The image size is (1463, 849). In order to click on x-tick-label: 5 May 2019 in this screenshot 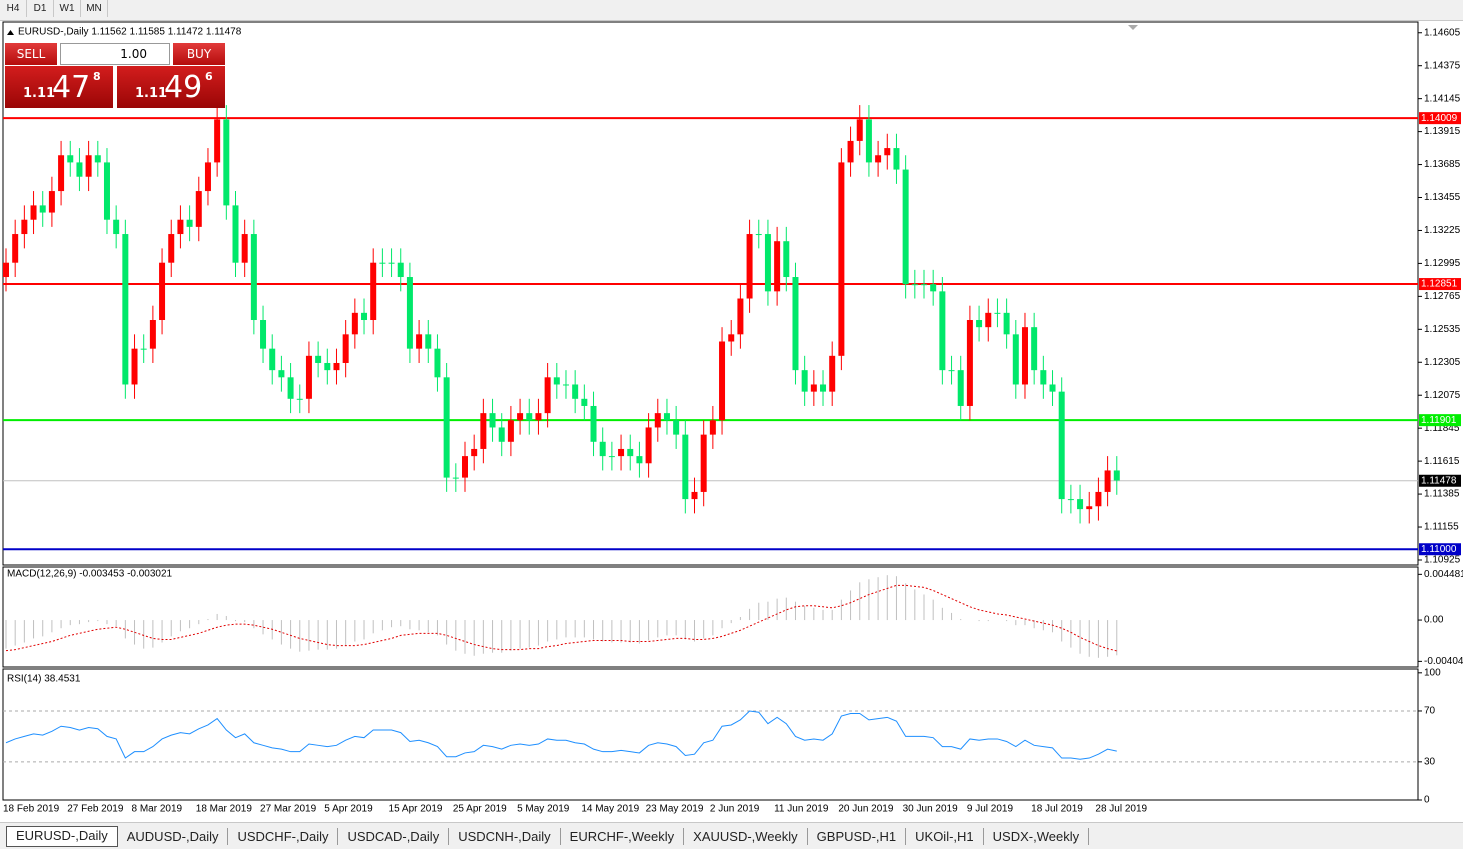, I will do `click(543, 809)`.